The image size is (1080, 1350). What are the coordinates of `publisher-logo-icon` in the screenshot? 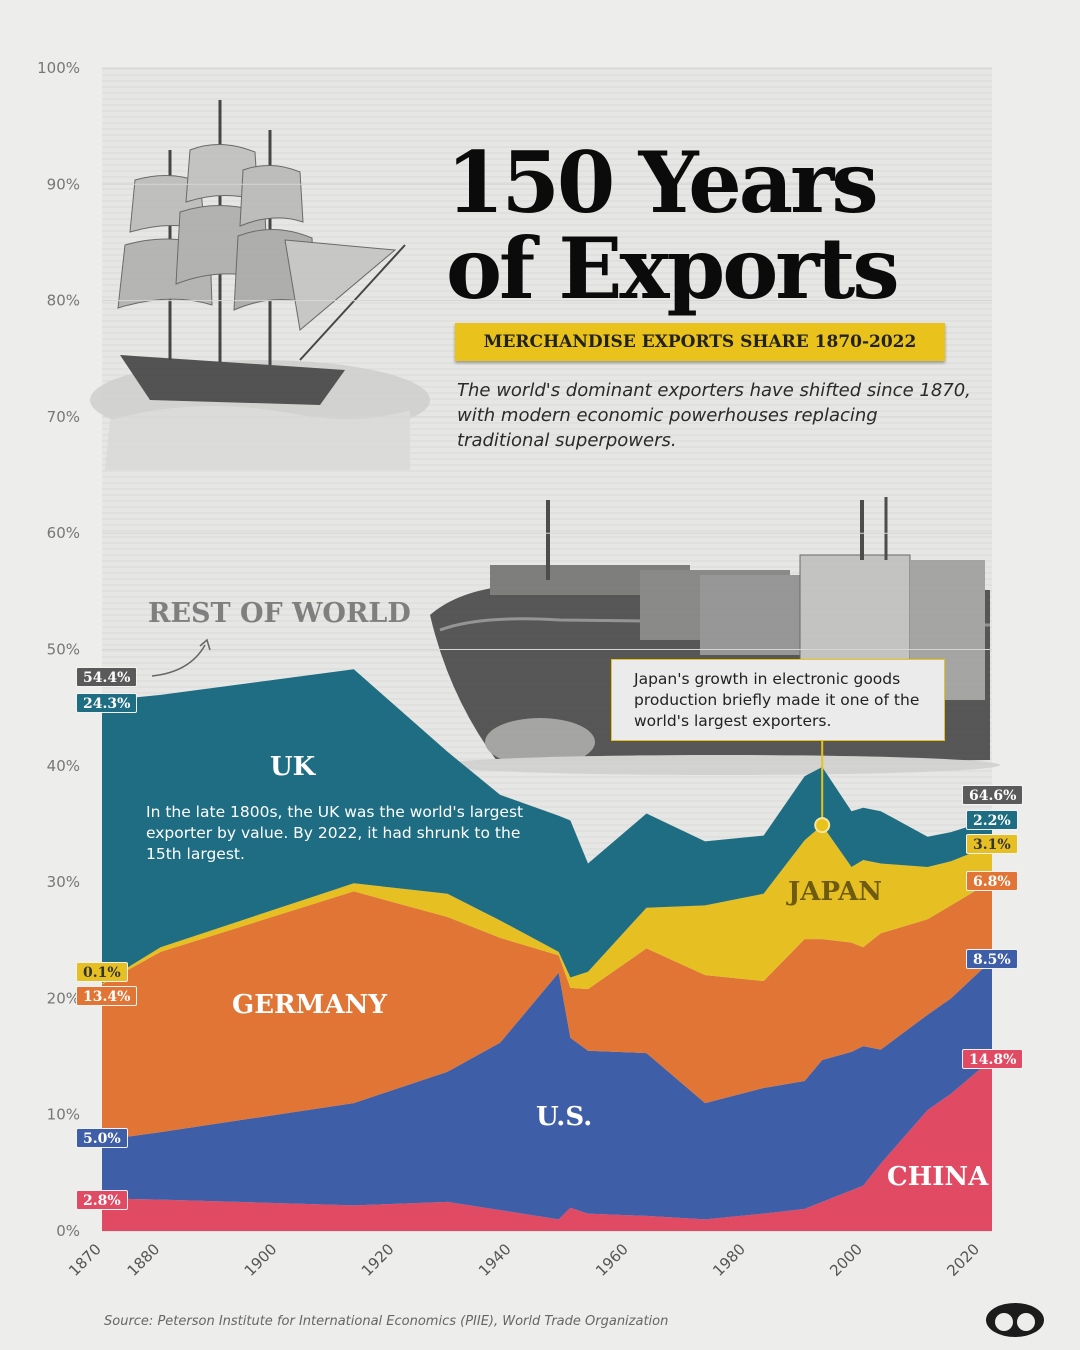 It's located at (1015, 1320).